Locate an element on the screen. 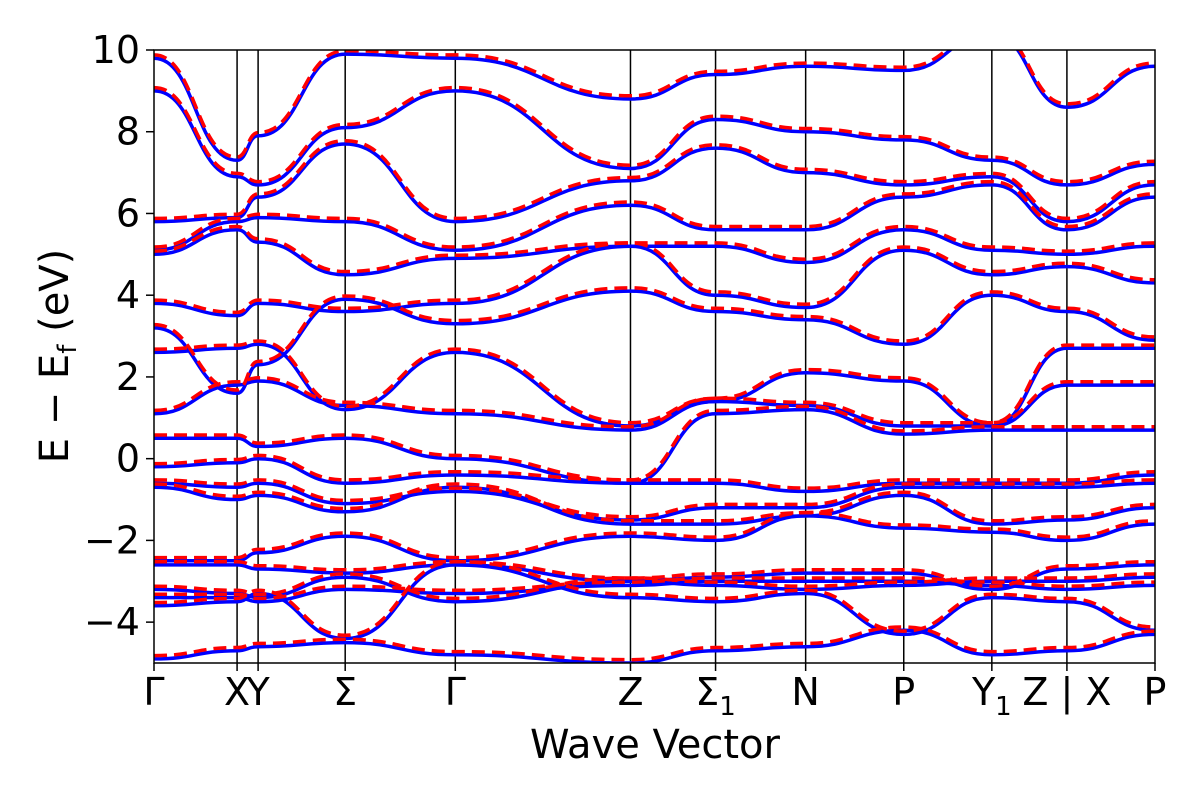 The image size is (1200, 800). x-tick-label: Σ is located at coordinates (345, 692).